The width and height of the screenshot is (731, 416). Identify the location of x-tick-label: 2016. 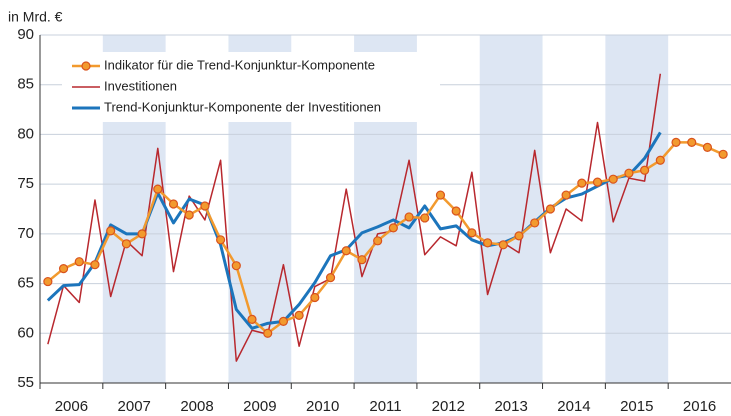
(699, 406).